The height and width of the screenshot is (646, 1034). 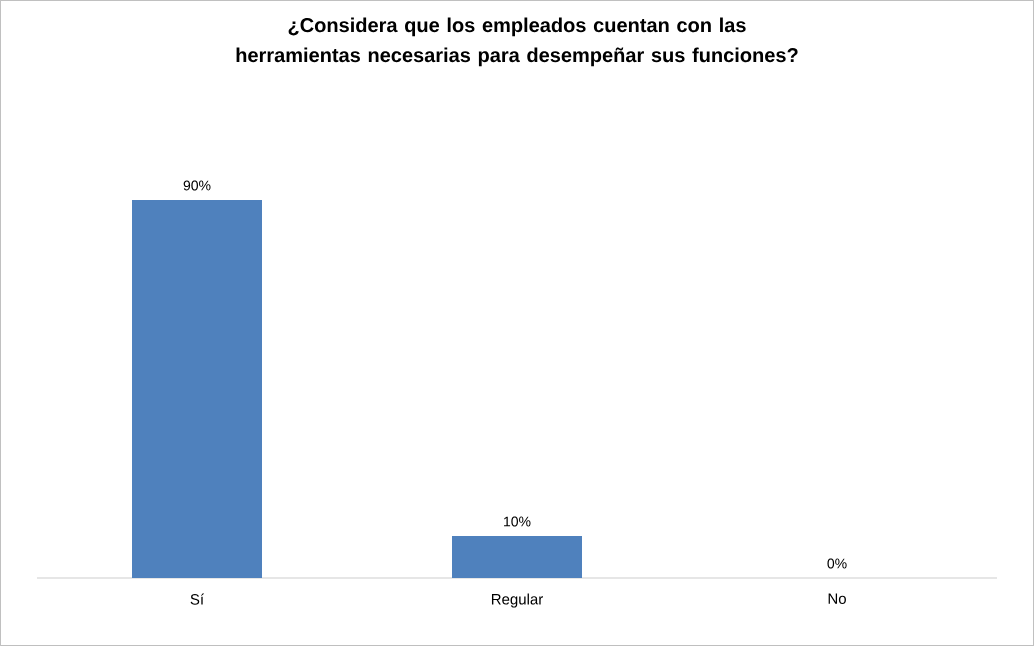 I want to click on data-label: 0%, so click(x=837, y=563).